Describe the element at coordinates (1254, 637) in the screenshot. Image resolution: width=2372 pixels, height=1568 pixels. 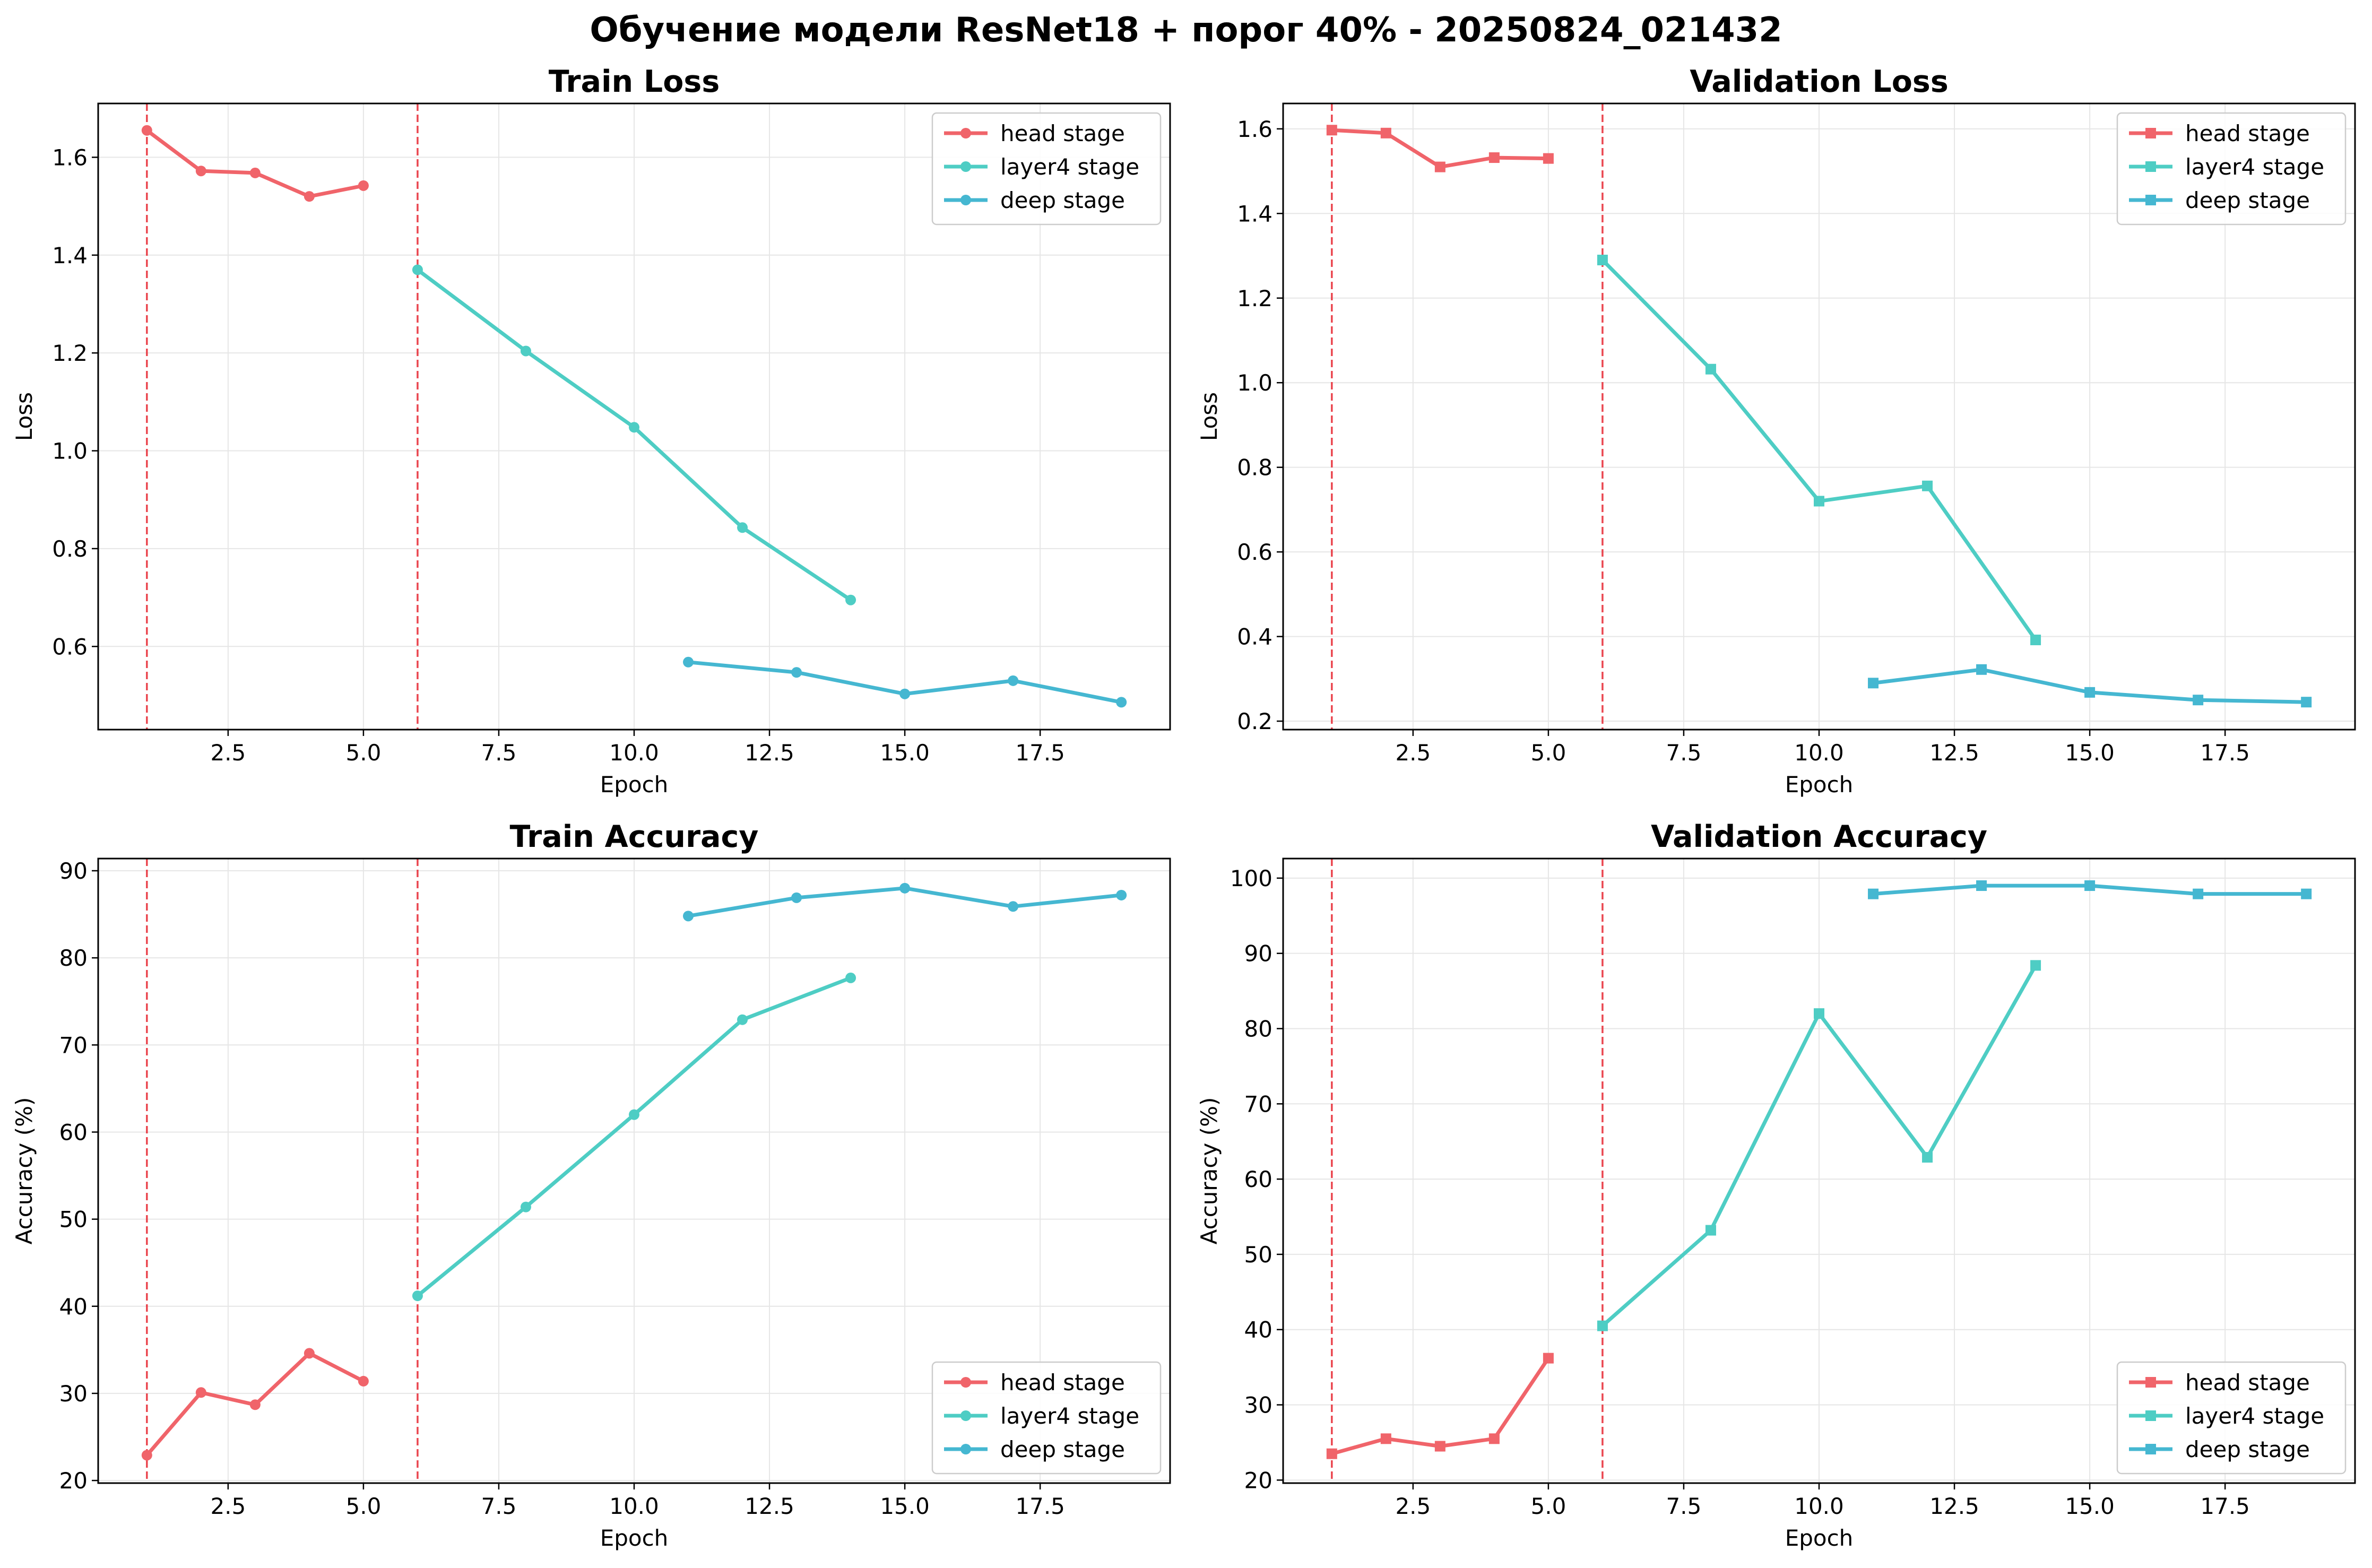
I see `y-tick-label: 0.4` at that location.